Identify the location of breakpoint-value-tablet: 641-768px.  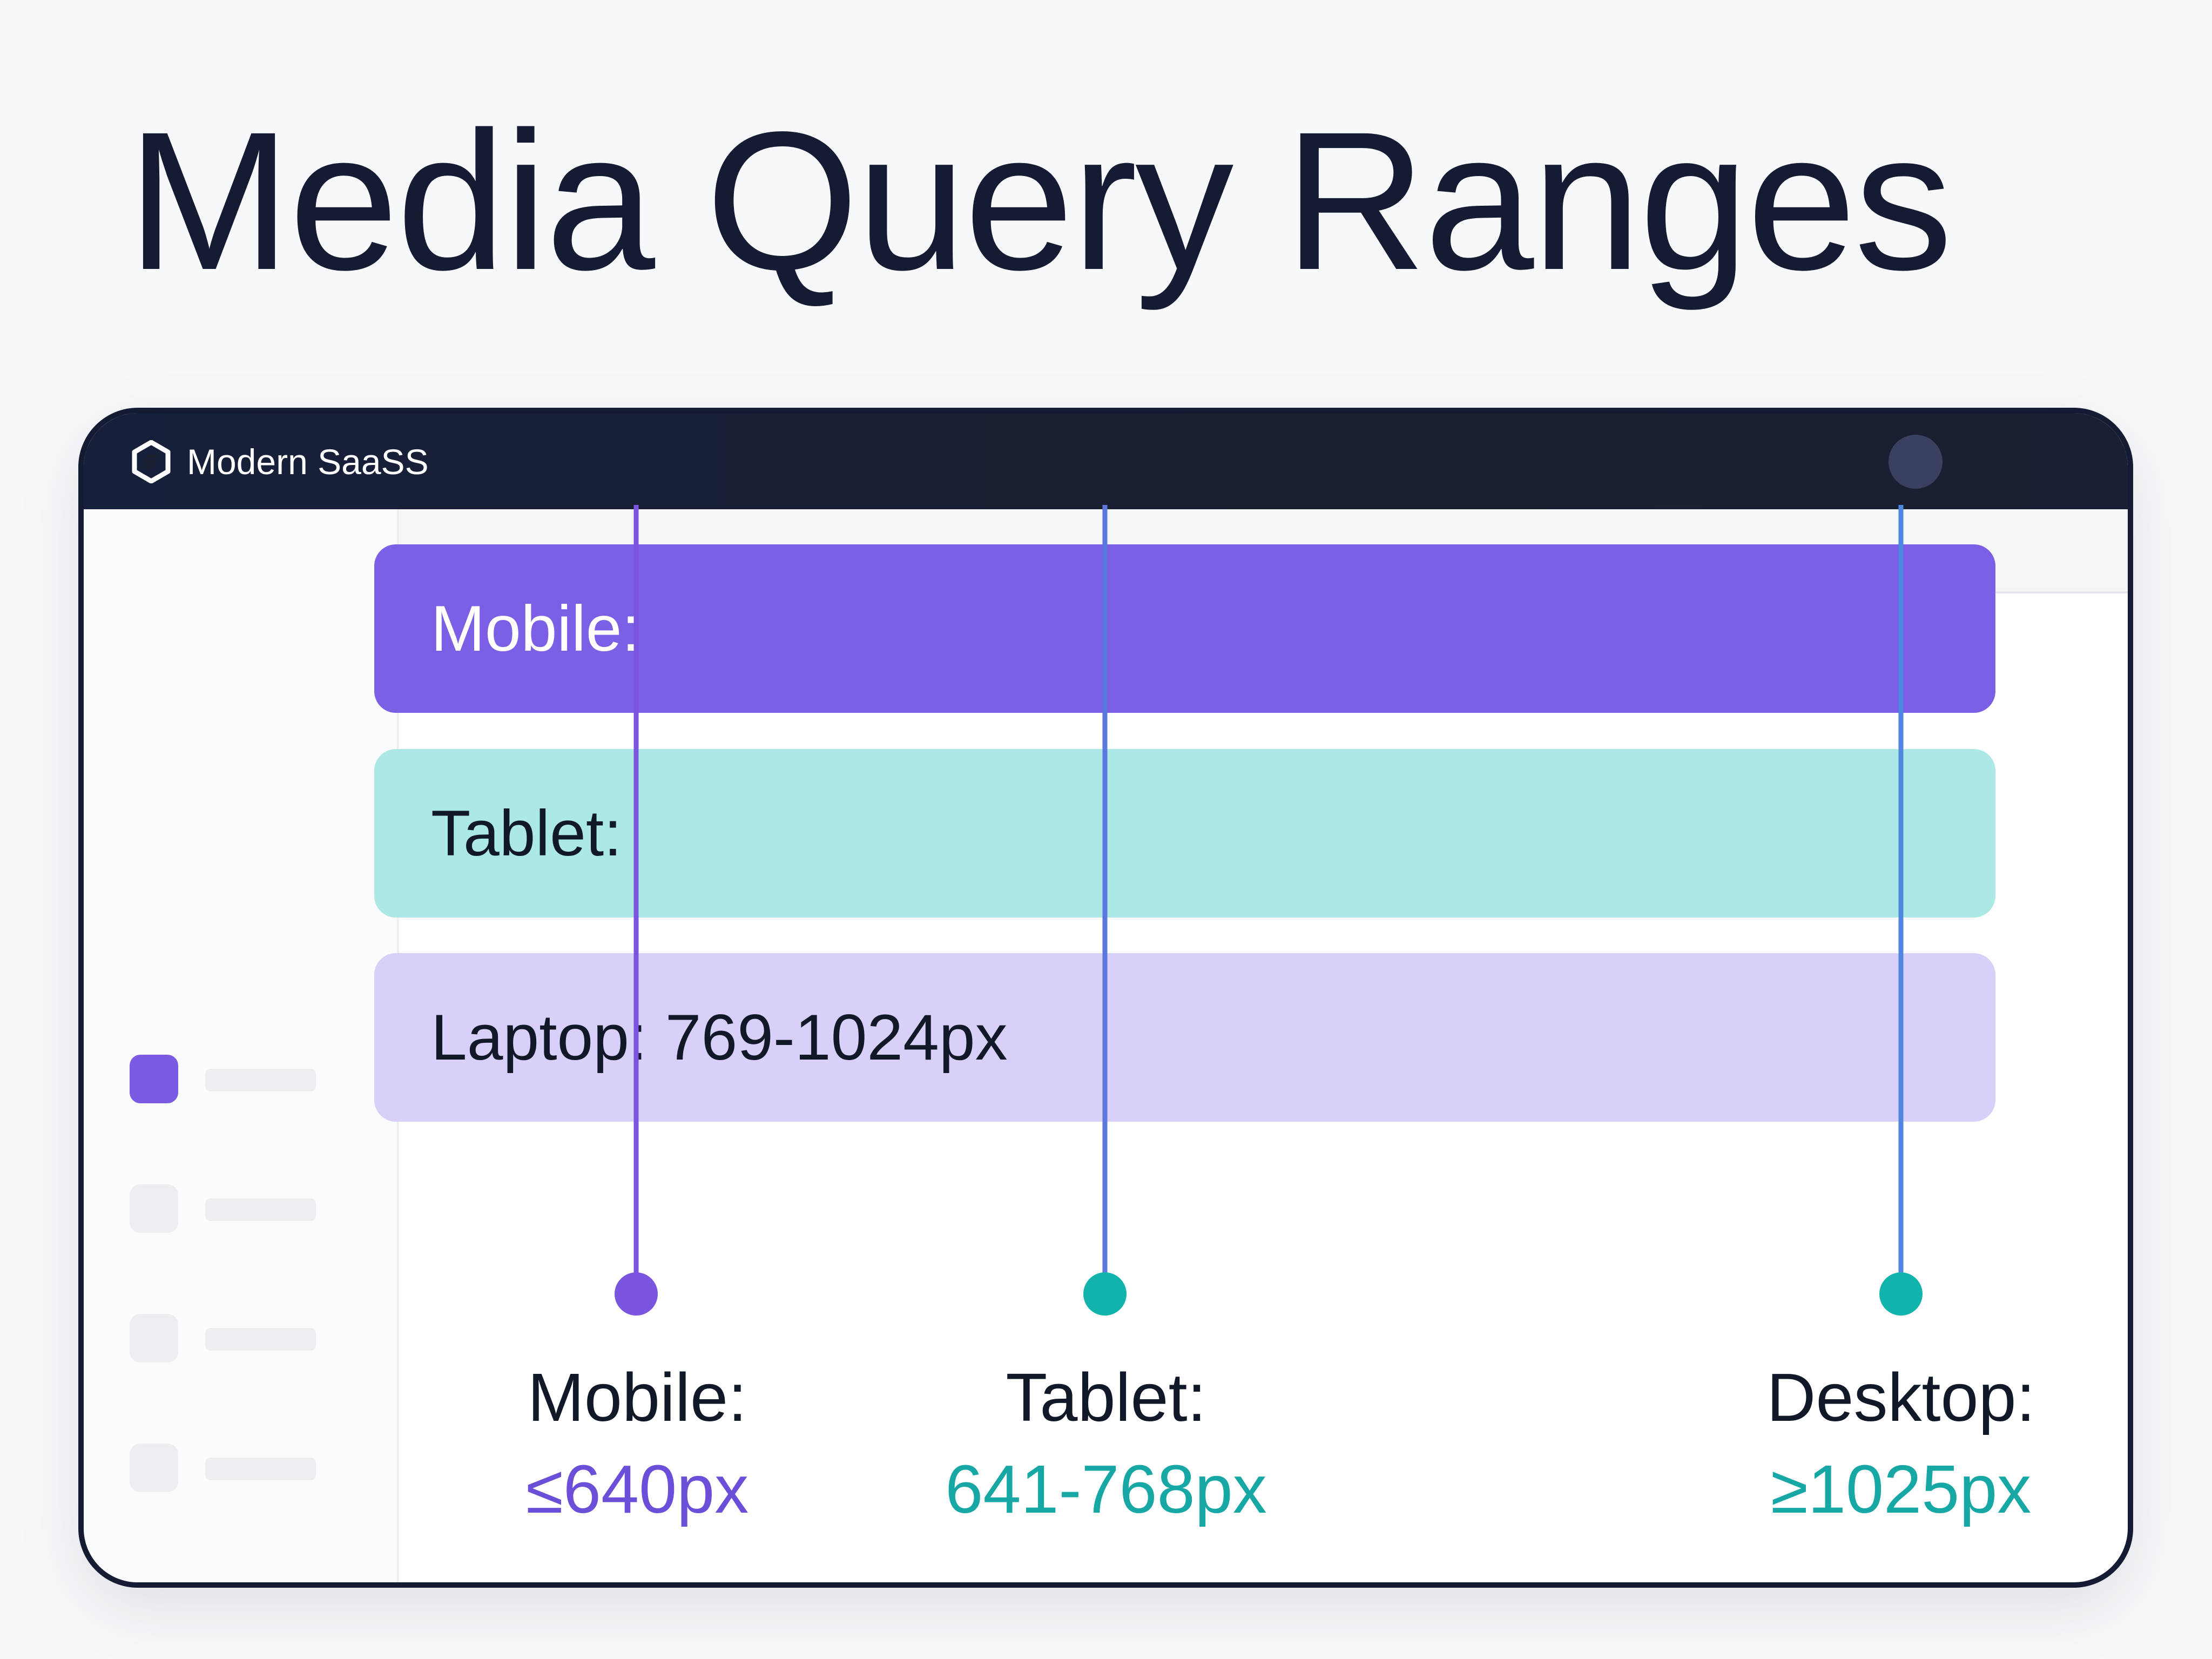
(1106, 1489).